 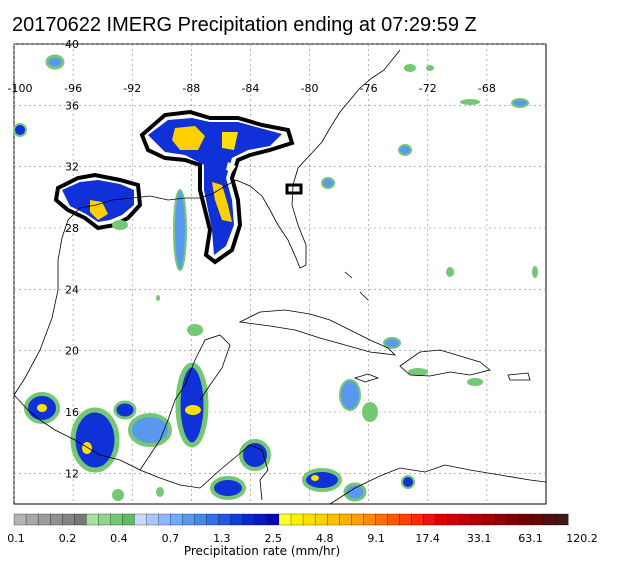 What do you see at coordinates (274, 538) in the screenshot?
I see `colorbar-label: 2.5` at bounding box center [274, 538].